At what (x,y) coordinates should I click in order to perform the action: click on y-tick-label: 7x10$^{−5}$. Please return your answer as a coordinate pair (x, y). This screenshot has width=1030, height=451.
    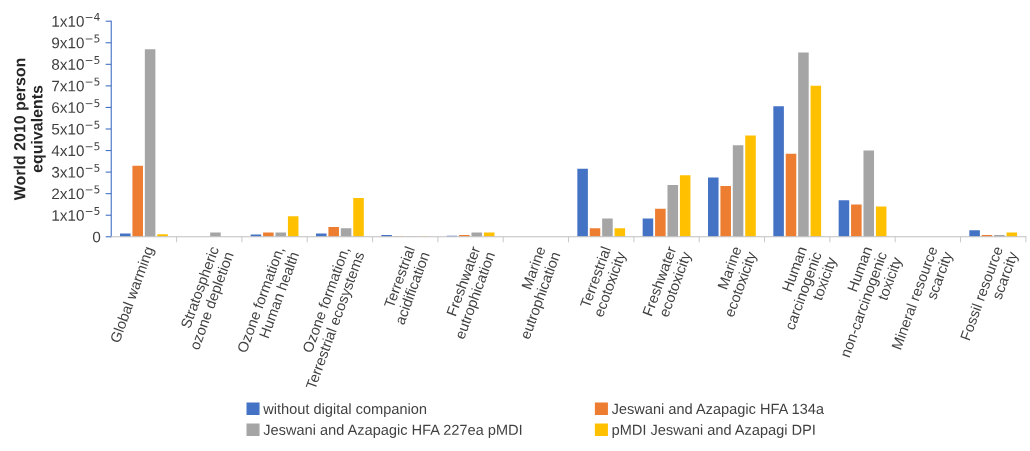
    Looking at the image, I should click on (76, 84).